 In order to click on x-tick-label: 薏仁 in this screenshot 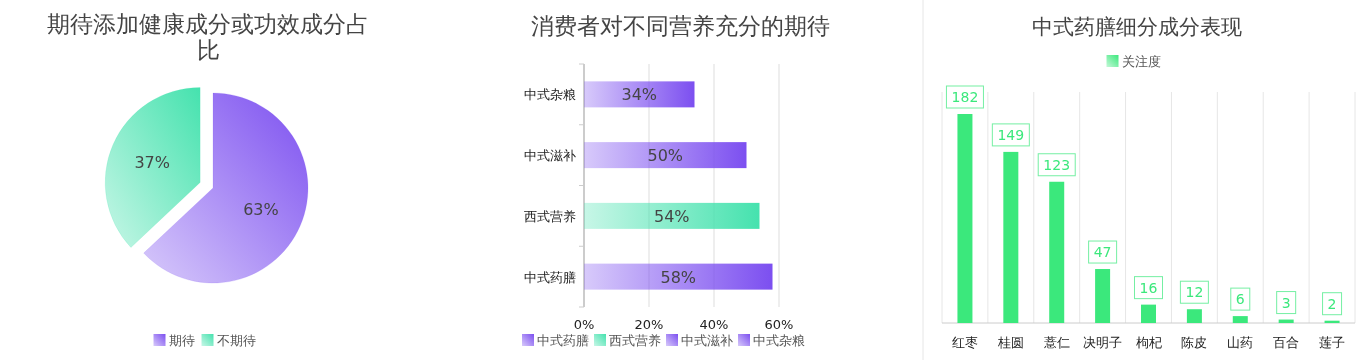, I will do `click(1056, 342)`.